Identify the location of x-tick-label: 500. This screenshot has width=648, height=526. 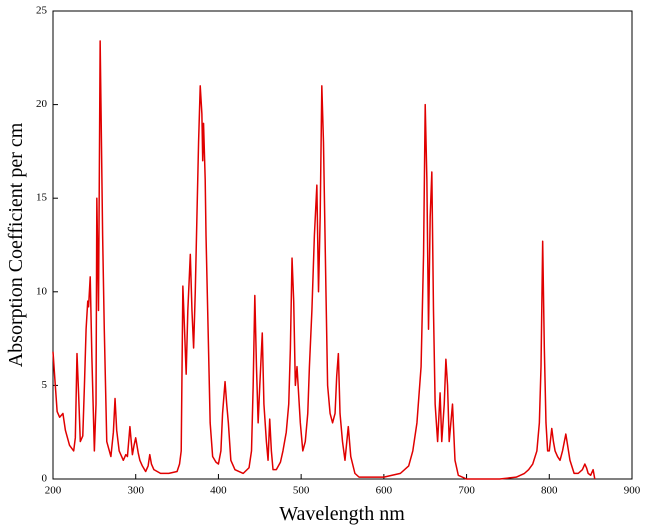
(301, 491).